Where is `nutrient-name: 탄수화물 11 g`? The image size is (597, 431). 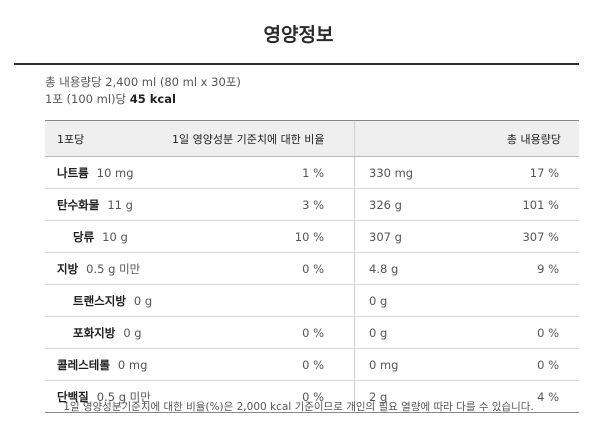 nutrient-name: 탄수화물 11 g is located at coordinates (95, 205).